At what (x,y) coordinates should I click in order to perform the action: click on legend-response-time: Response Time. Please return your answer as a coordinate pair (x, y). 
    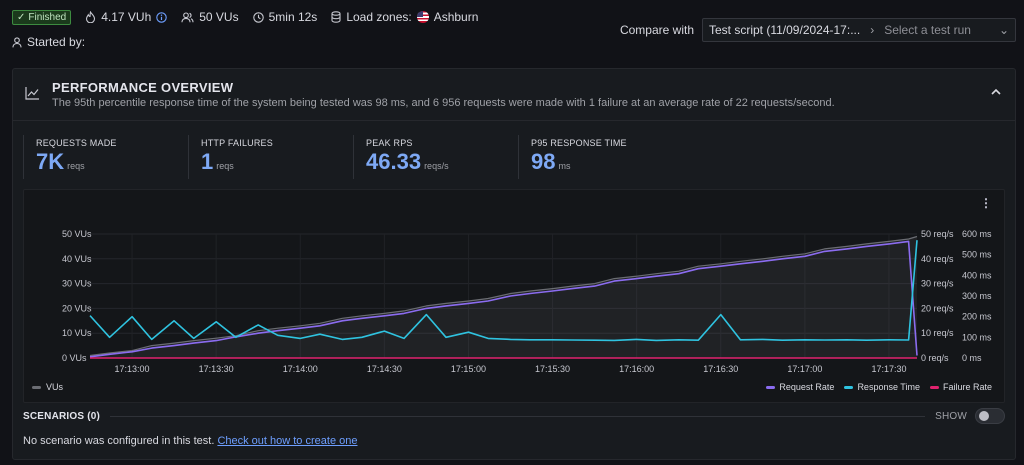
    Looking at the image, I should click on (882, 387).